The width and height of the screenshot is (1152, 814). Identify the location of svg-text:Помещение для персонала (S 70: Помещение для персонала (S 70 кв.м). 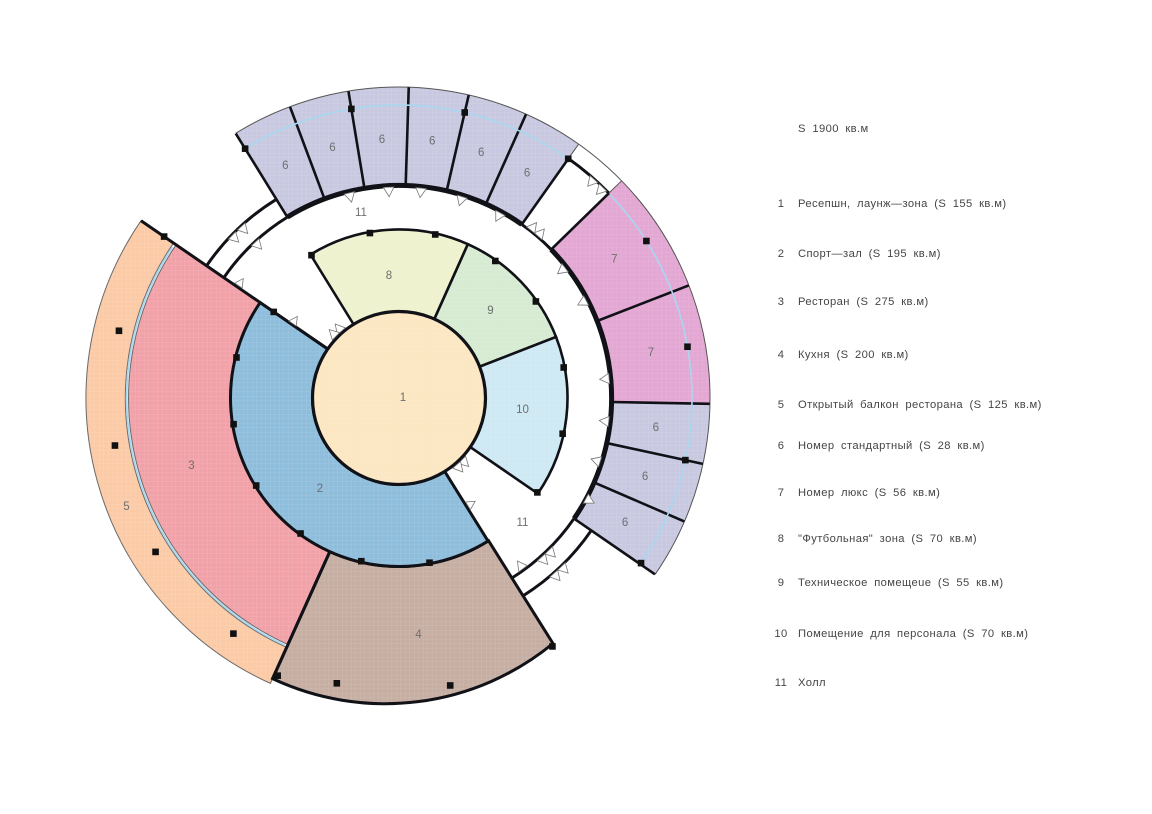
(913, 634).